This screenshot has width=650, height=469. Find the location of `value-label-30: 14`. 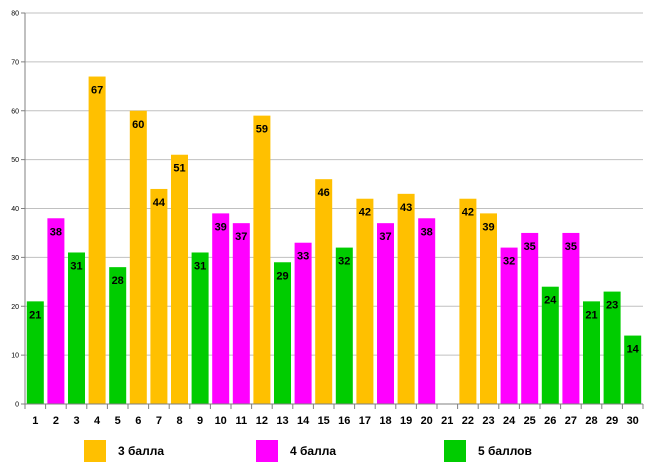

value-label-30: 14 is located at coordinates (633, 350).